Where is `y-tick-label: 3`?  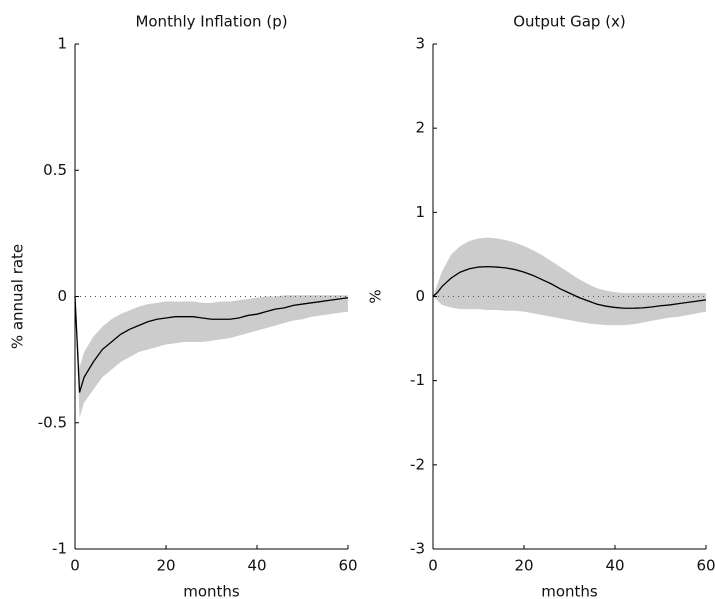
y-tick-label: 3 is located at coordinates (420, 44).